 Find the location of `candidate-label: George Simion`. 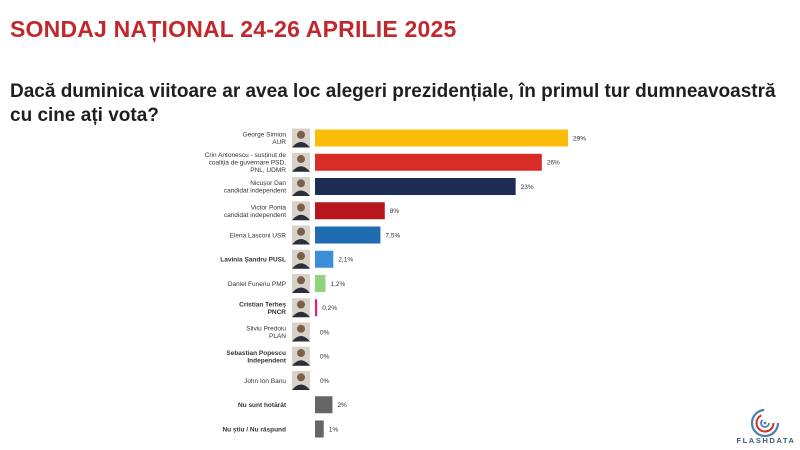

candidate-label: George Simion is located at coordinates (265, 135).